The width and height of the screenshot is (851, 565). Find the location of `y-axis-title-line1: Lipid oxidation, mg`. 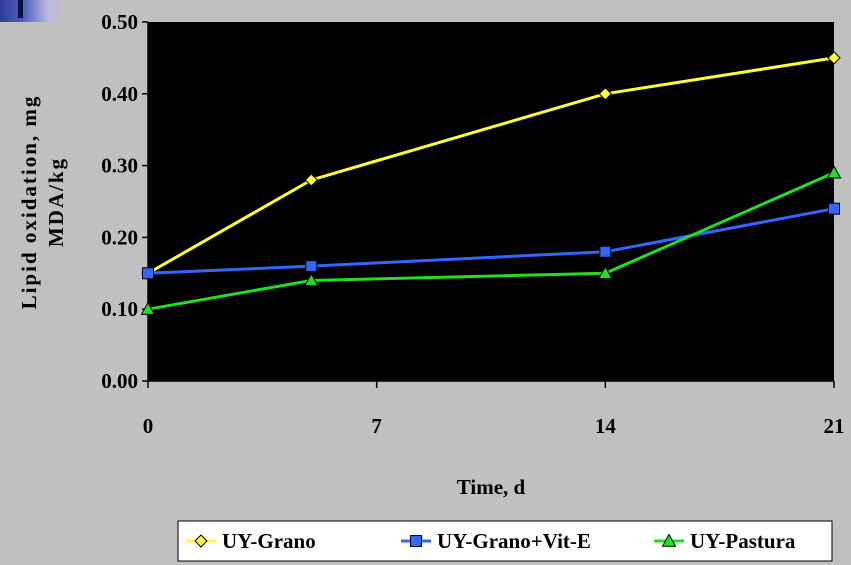

y-axis-title-line1: Lipid oxidation, mg is located at coordinates (29, 202).